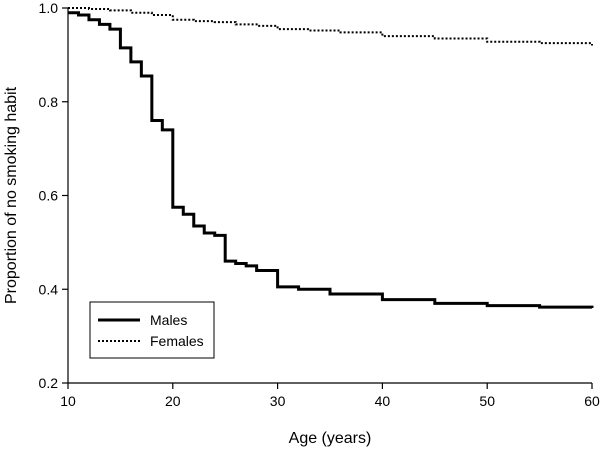  What do you see at coordinates (49, 383) in the screenshot?
I see `y-tick-label: 0.2` at bounding box center [49, 383].